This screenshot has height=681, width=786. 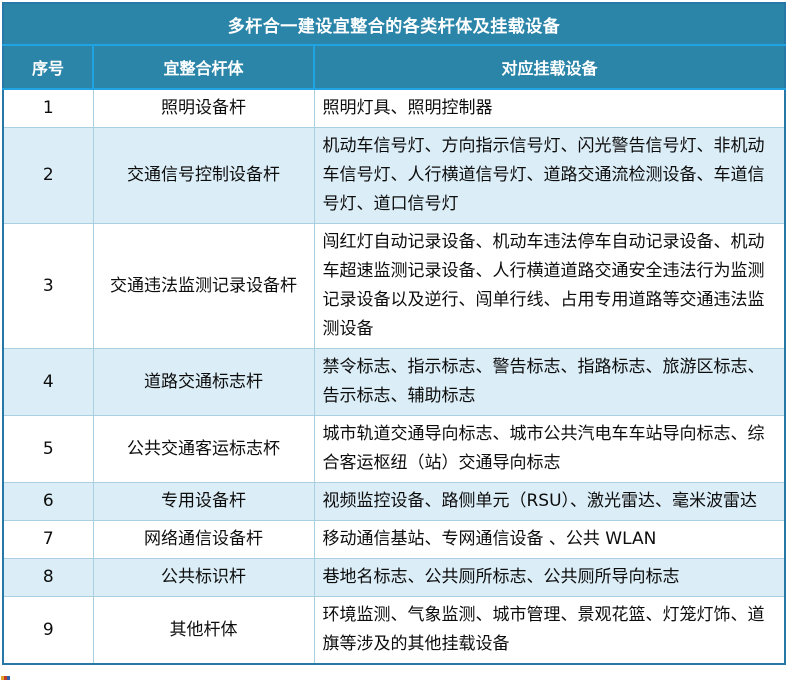 What do you see at coordinates (48, 175) in the screenshot?
I see `cell-no: 2` at bounding box center [48, 175].